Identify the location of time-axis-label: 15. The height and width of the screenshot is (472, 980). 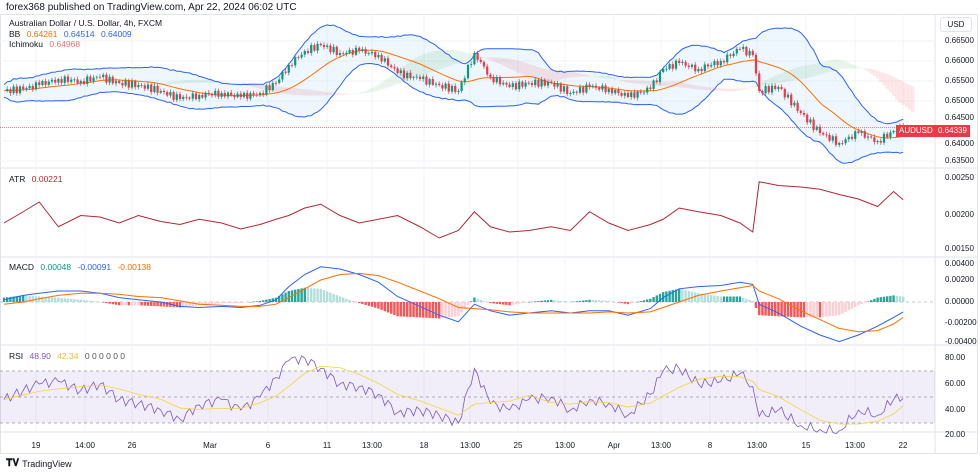
(806, 445).